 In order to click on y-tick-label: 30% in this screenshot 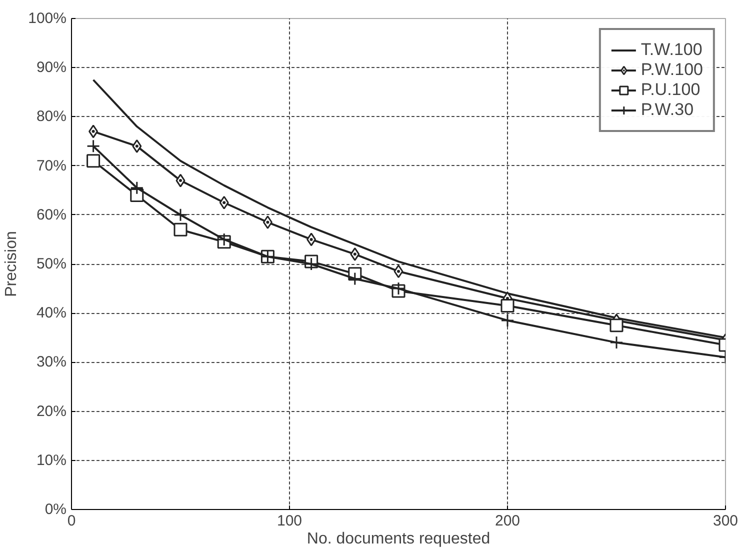, I will do `click(51, 362)`.